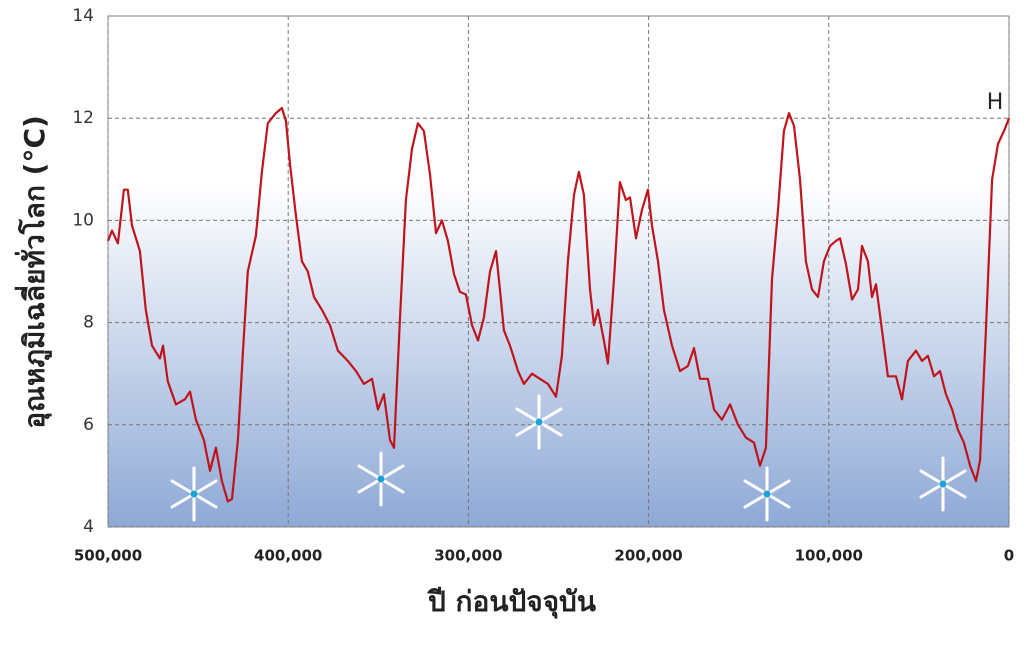  I want to click on x-axis-title: ปี ก่อนปัจจุบัน, so click(511, 602).